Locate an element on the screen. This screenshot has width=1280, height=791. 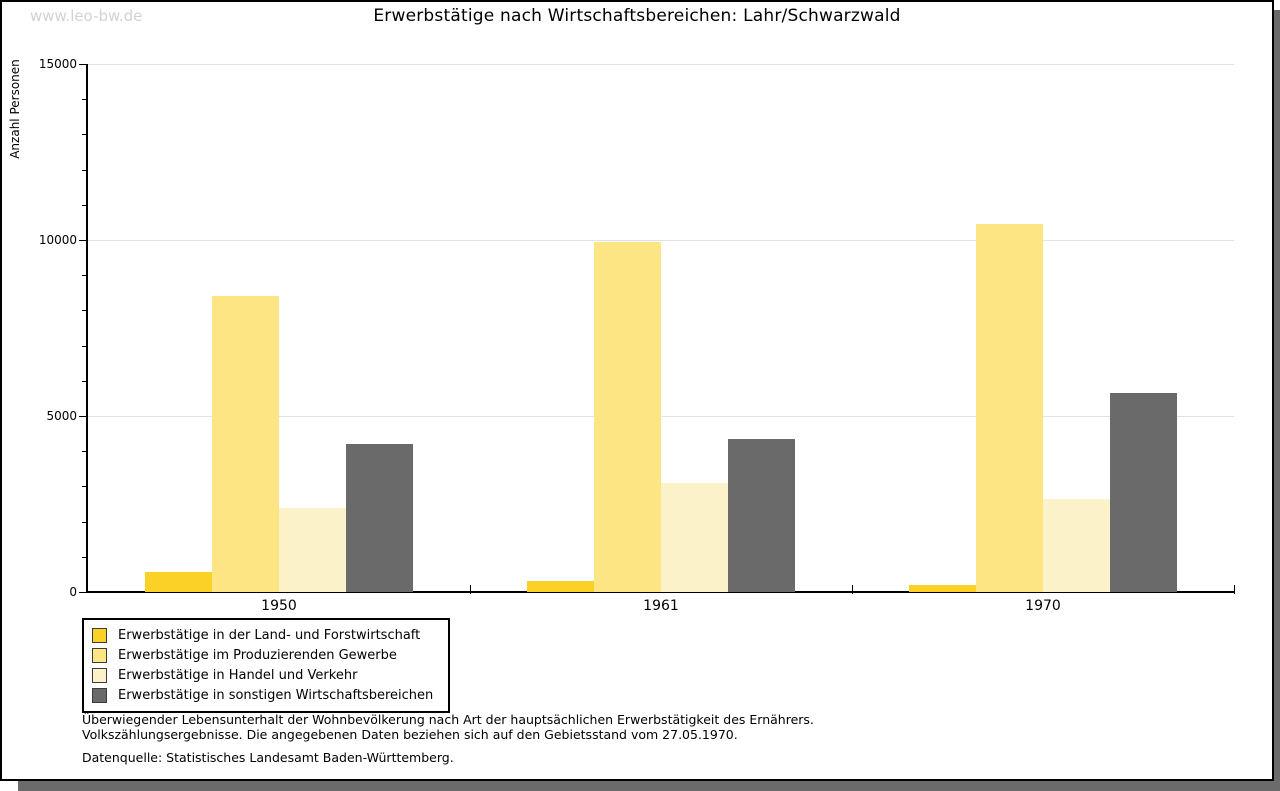
y-tick-label: 10000 is located at coordinates (57, 240).